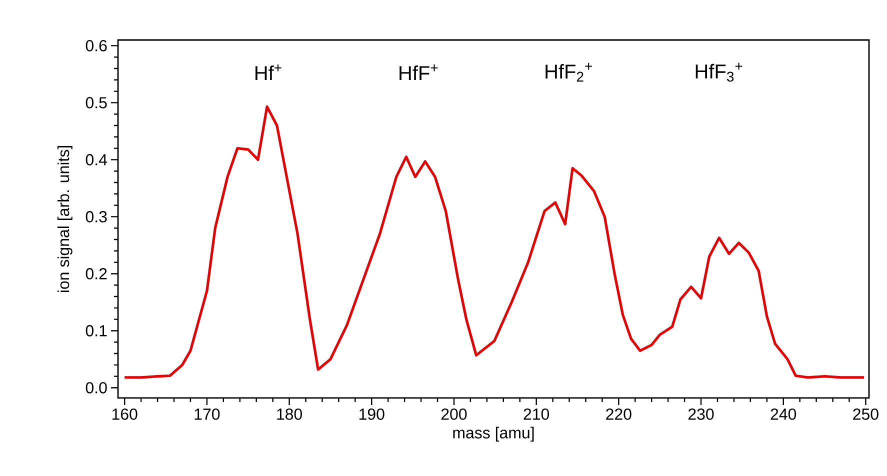  Describe the element at coordinates (537, 414) in the screenshot. I see `x-tick-label: 210` at that location.